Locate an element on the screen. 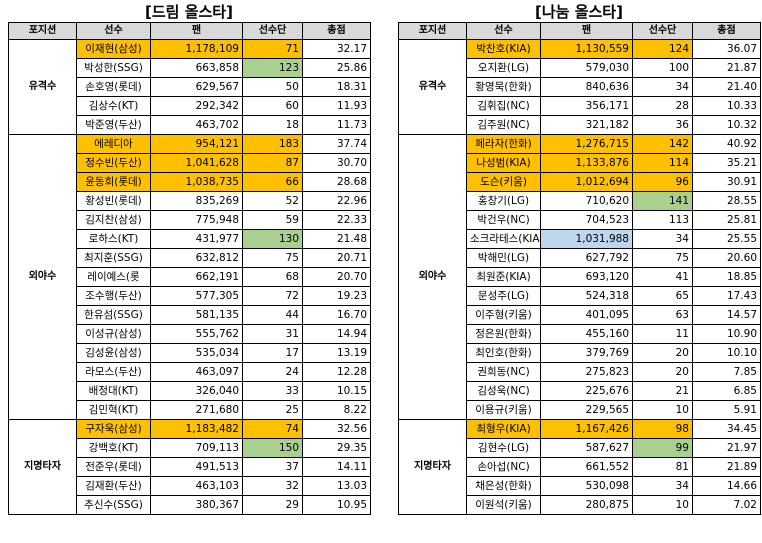  player-name-cell: 김현수(LG) is located at coordinates (503, 448).